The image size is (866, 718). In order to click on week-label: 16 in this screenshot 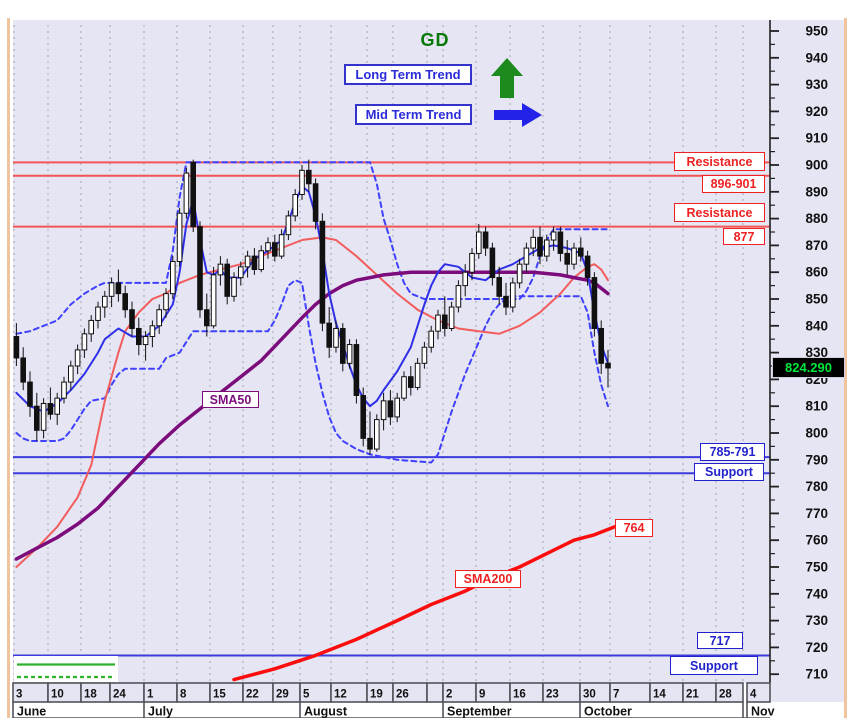, I will do `click(519, 695)`.